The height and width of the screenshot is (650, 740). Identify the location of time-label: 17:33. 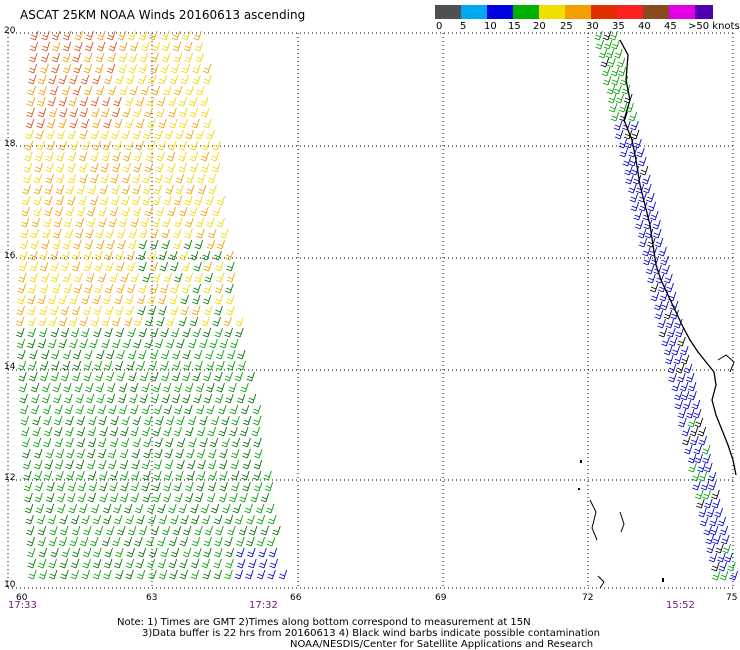
(22, 605).